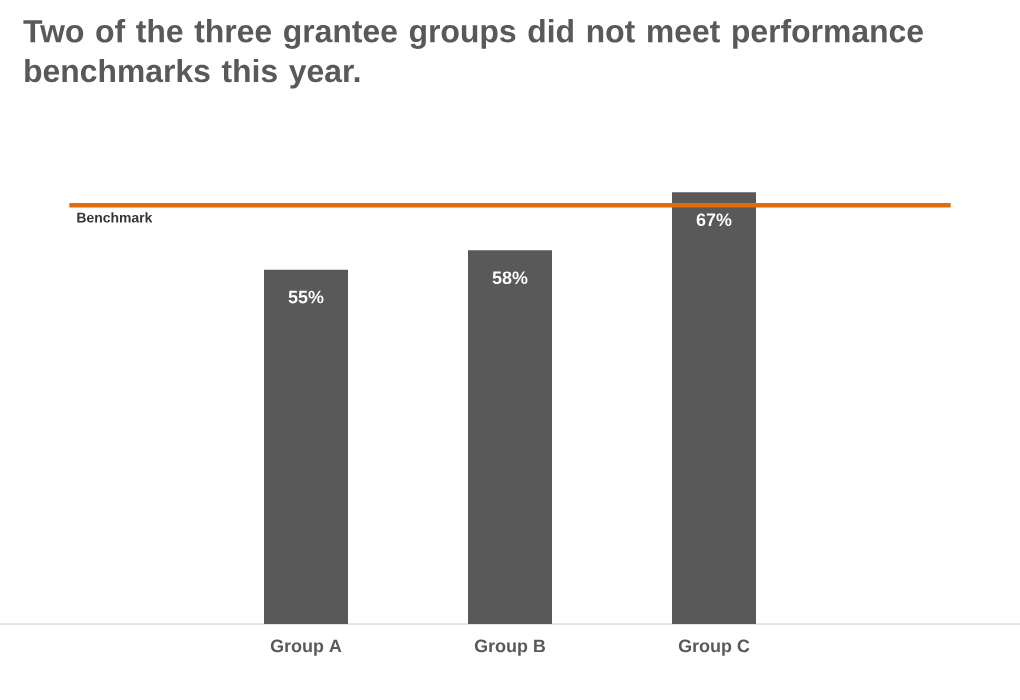  Describe the element at coordinates (714, 220) in the screenshot. I see `data-label: 67%` at that location.